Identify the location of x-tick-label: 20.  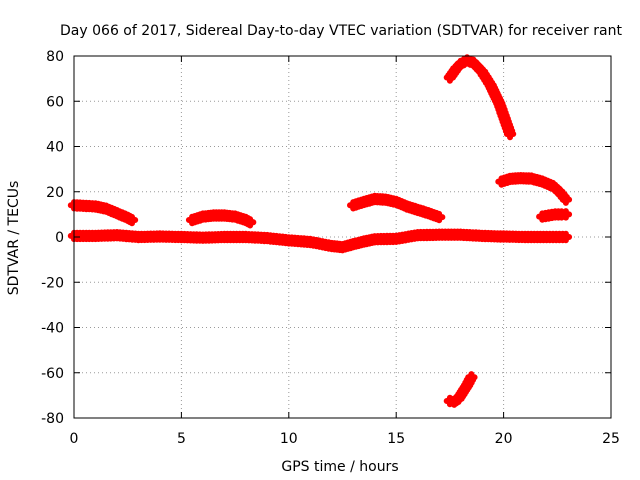
(504, 439).